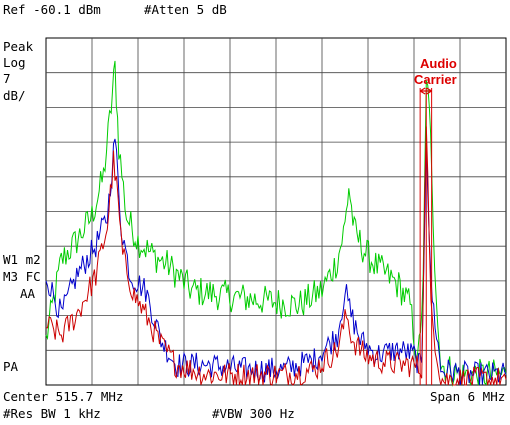  Describe the element at coordinates (425, 91) in the screenshot. I see `carrier-span-arrow` at that location.